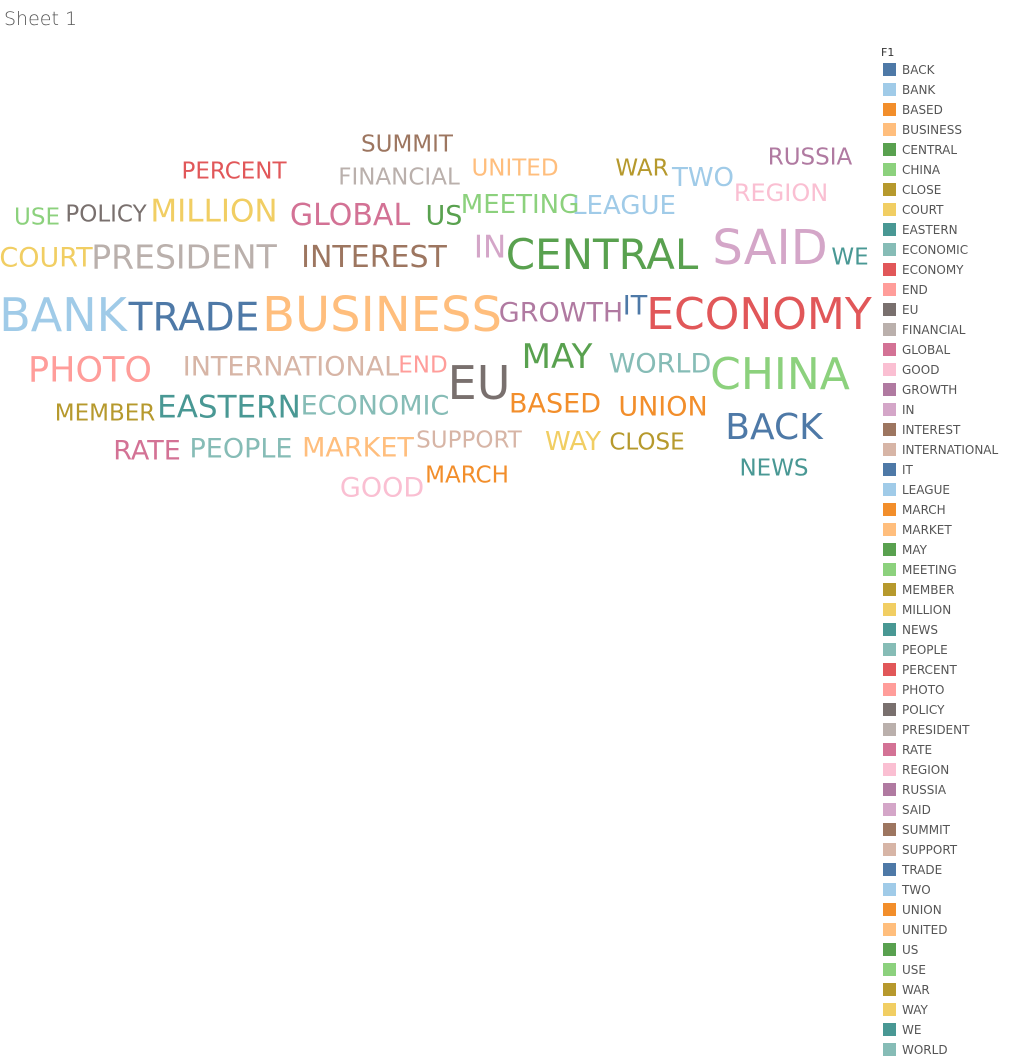 This screenshot has width=1020, height=1060. What do you see at coordinates (949, 410) in the screenshot?
I see `legend-item-in: IN` at bounding box center [949, 410].